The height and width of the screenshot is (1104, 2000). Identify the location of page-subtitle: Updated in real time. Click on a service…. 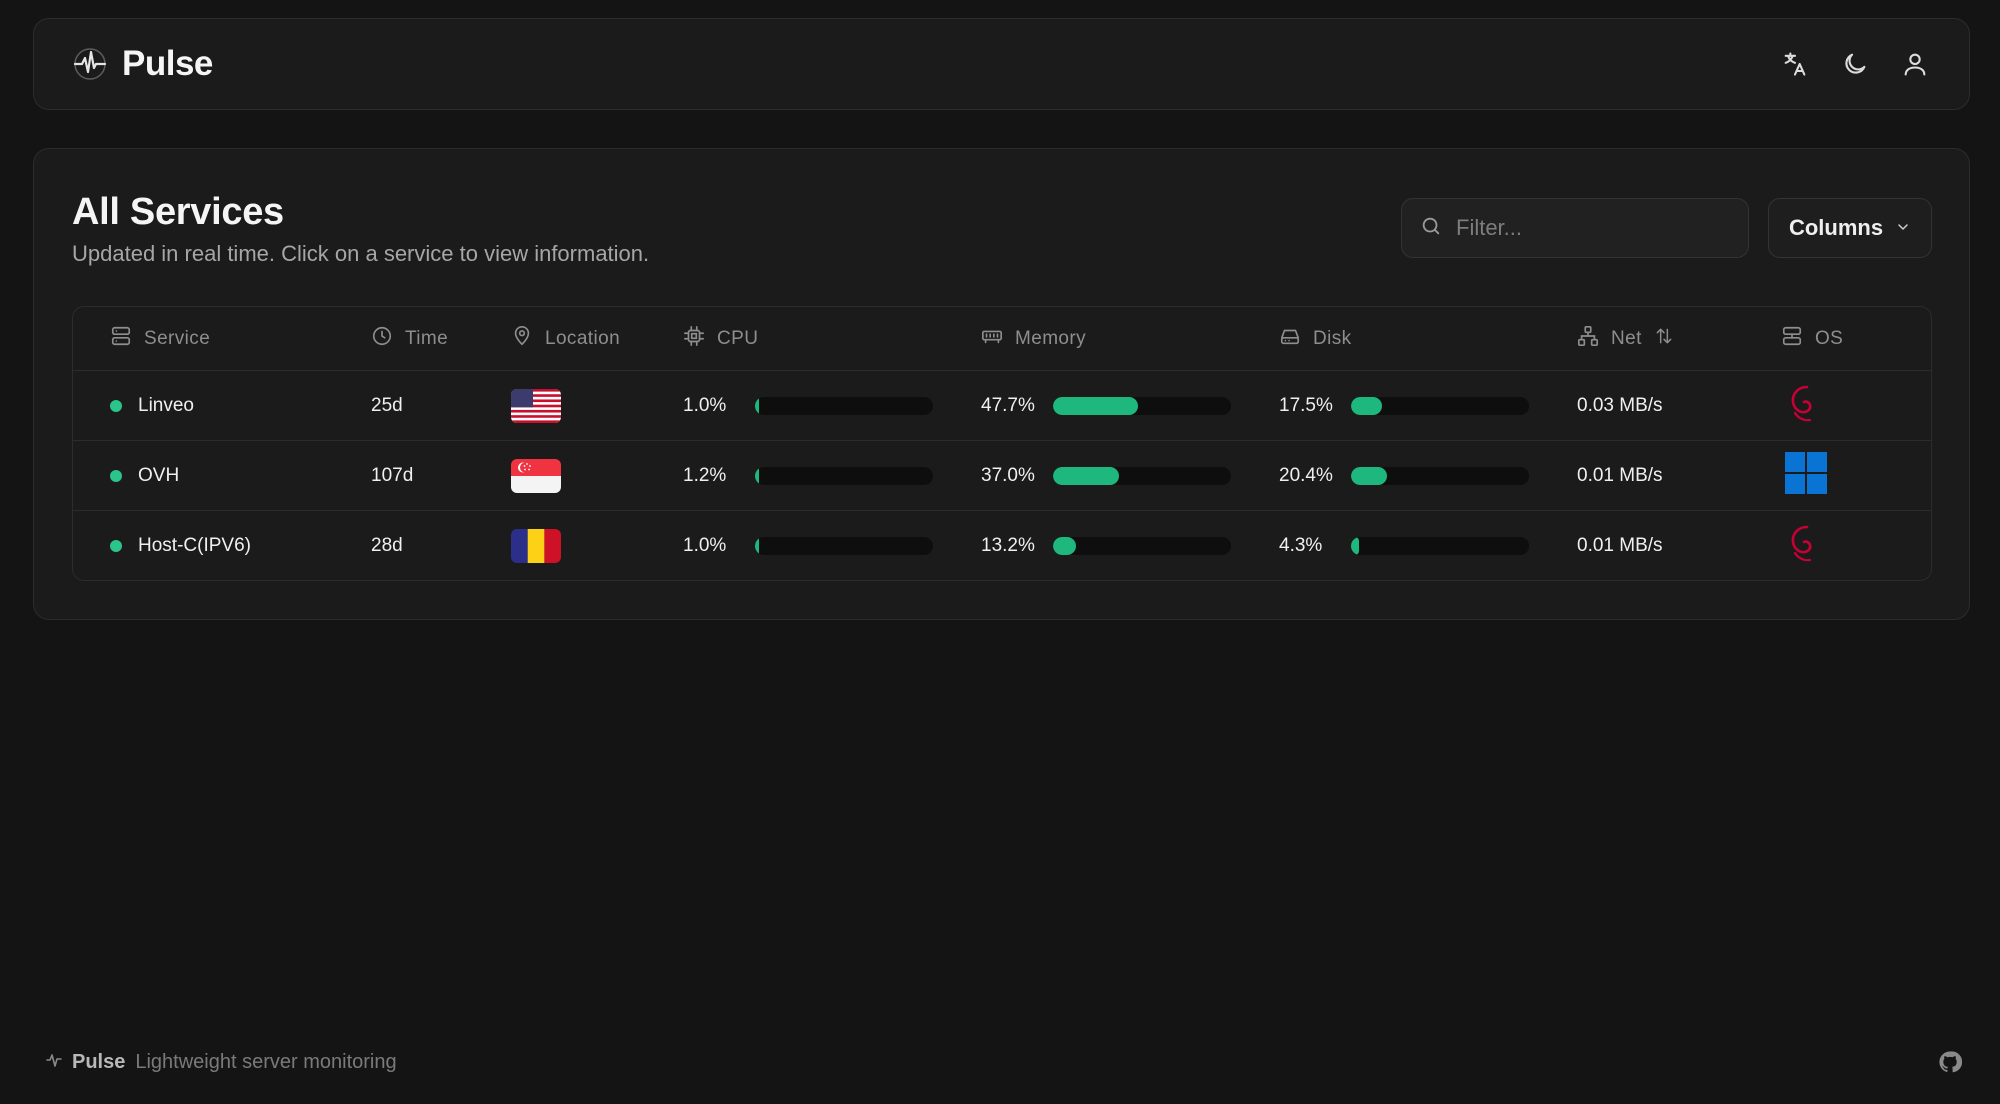
(361, 253).